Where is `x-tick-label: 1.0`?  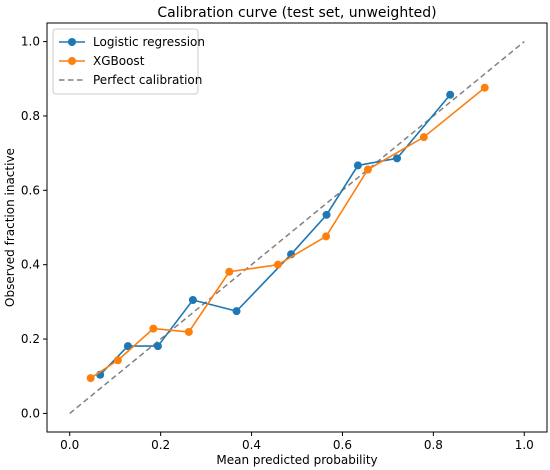 x-tick-label: 1.0 is located at coordinates (524, 445).